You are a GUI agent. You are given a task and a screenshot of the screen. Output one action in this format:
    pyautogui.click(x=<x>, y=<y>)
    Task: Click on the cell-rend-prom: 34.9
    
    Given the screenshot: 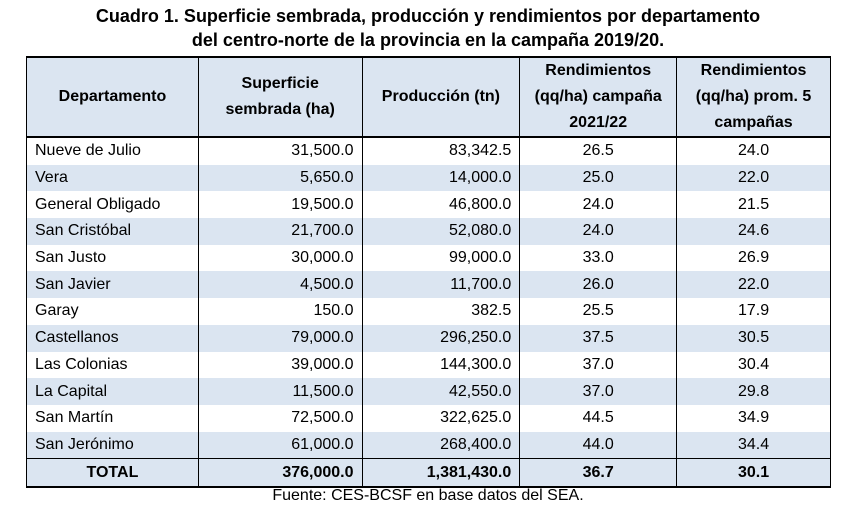 What is the action you would take?
    pyautogui.click(x=753, y=418)
    